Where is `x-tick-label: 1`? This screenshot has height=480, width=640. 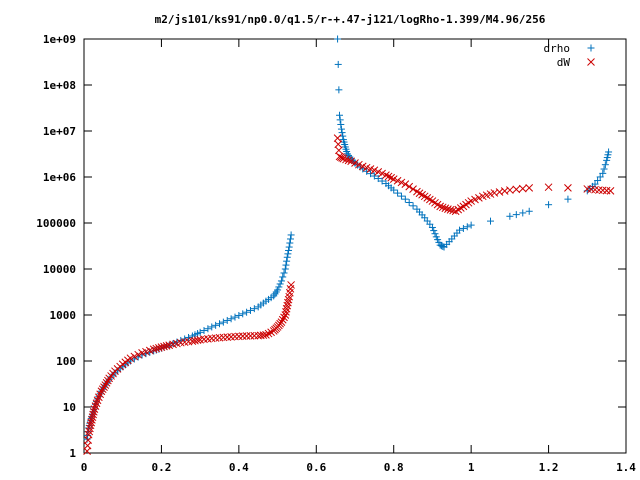
x-tick-label: 1 is located at coordinates (471, 467).